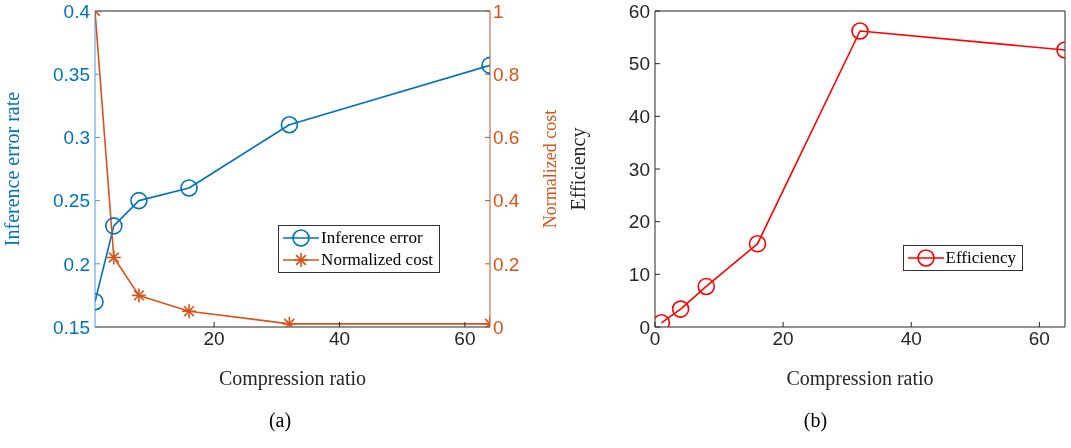  What do you see at coordinates (76, 138) in the screenshot?
I see `y-tick-label: 0.3` at bounding box center [76, 138].